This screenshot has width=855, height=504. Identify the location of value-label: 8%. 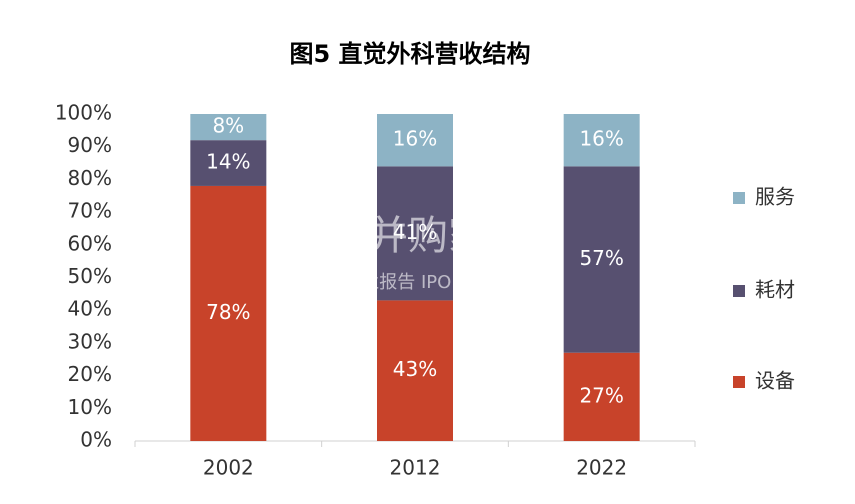
(228, 126).